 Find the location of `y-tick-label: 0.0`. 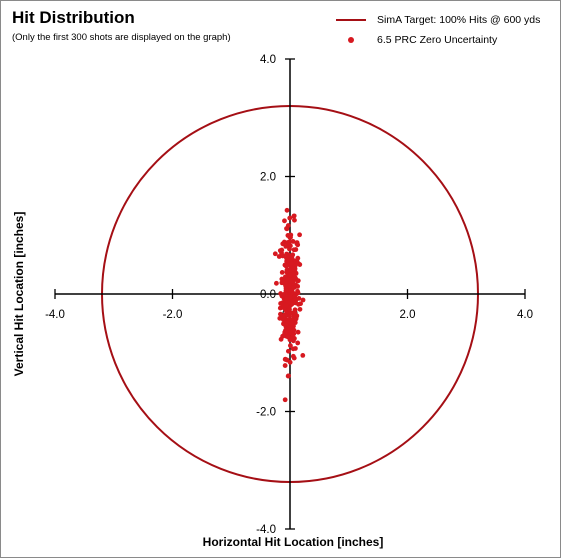

y-tick-label: 0.0 is located at coordinates (268, 295).